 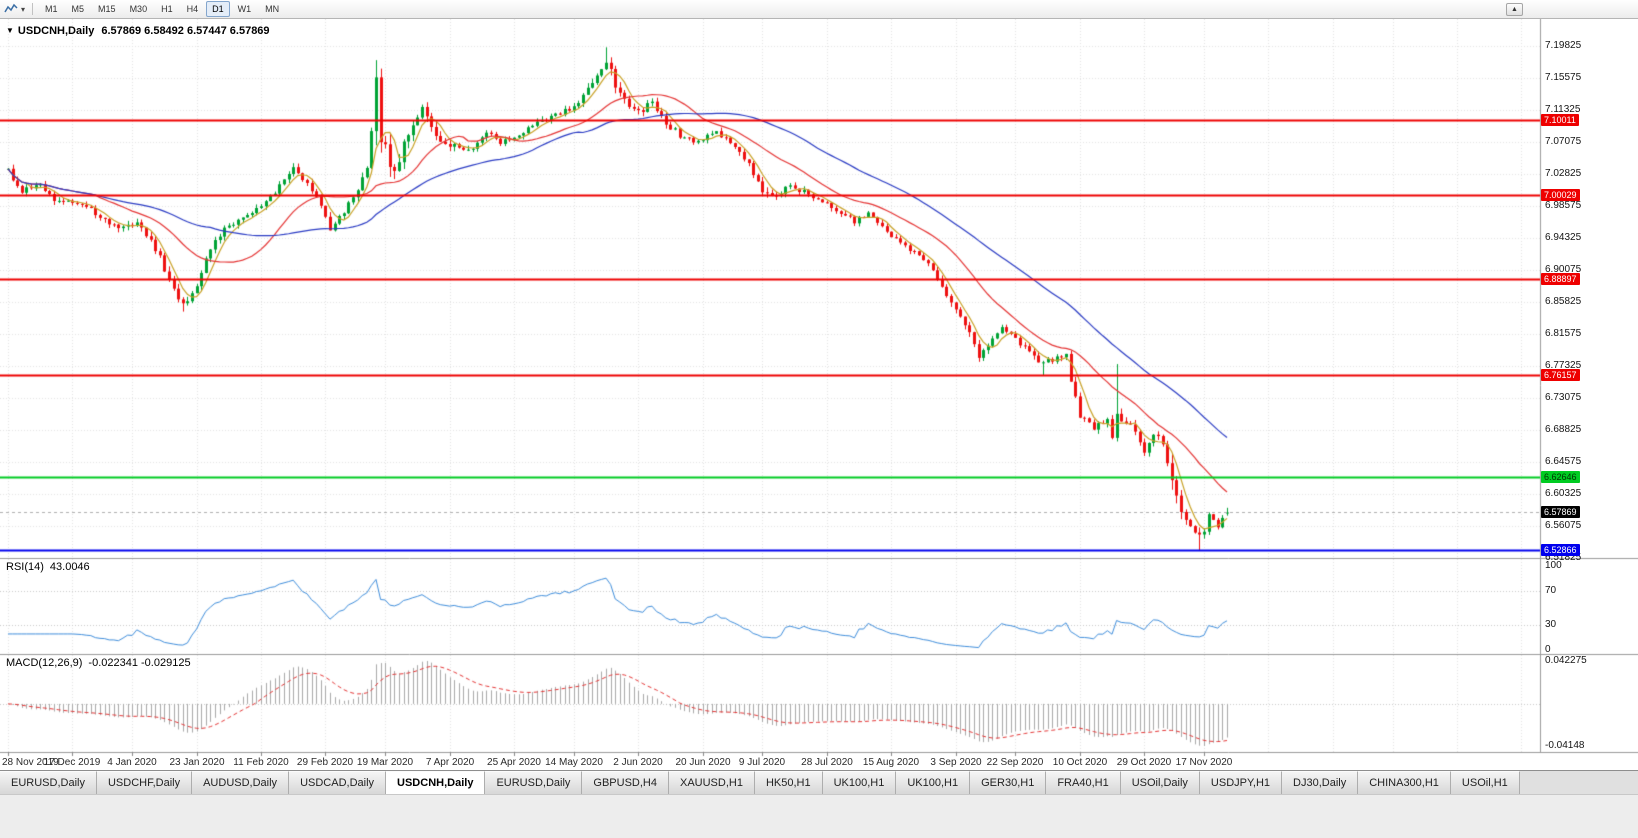 What do you see at coordinates (25, 567) in the screenshot?
I see `rsi-name: RSI(14)` at bounding box center [25, 567].